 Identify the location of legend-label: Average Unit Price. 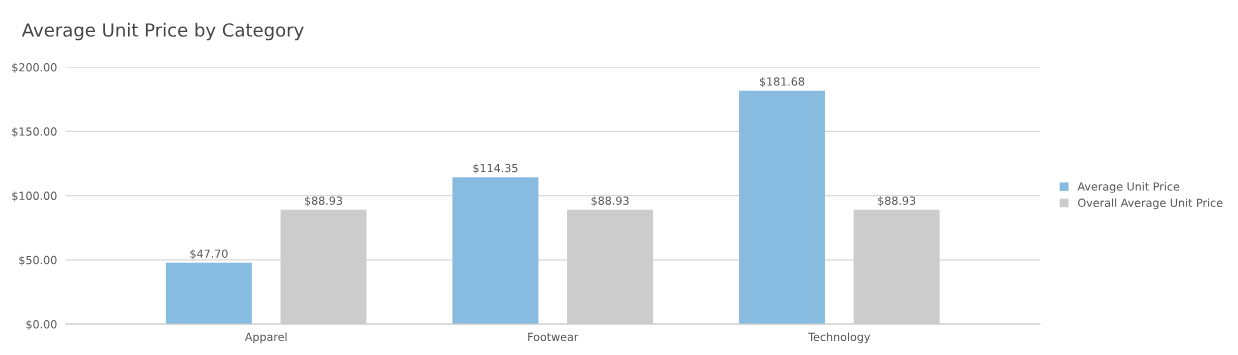
(1128, 187).